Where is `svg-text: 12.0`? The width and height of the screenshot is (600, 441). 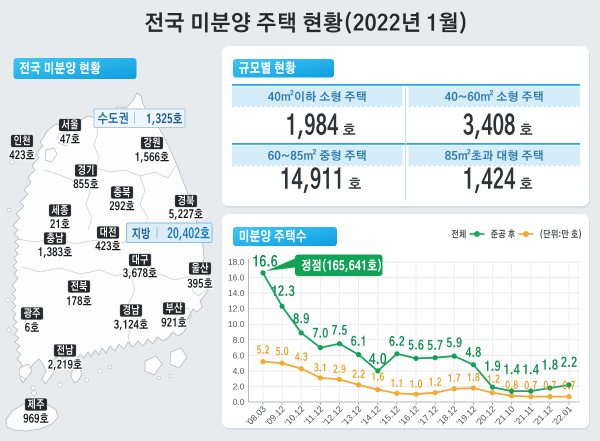 svg-text: 12.0 is located at coordinates (236, 309).